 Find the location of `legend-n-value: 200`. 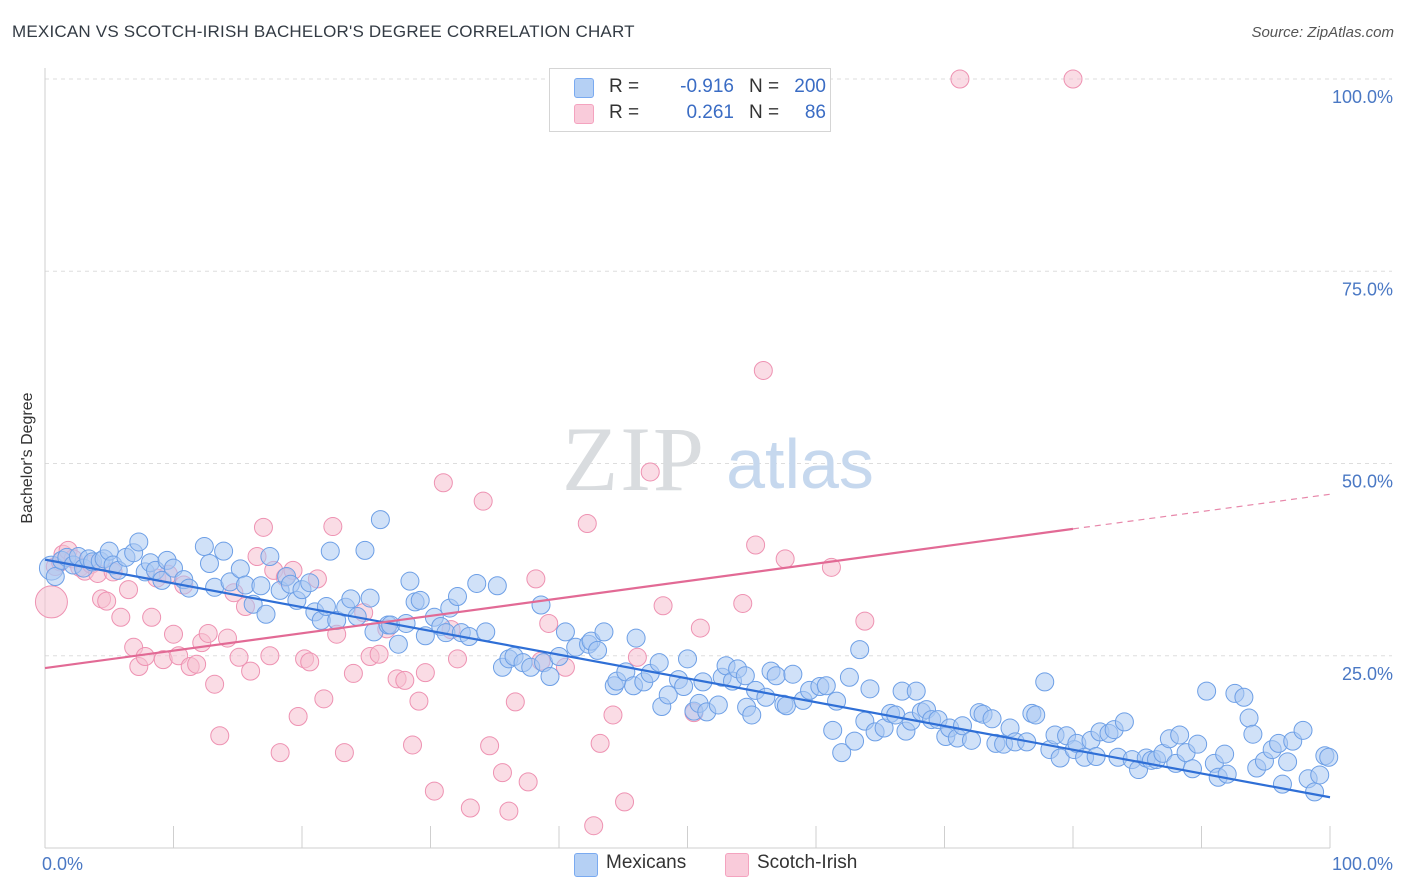

legend-n-value: 200 is located at coordinates (810, 86).